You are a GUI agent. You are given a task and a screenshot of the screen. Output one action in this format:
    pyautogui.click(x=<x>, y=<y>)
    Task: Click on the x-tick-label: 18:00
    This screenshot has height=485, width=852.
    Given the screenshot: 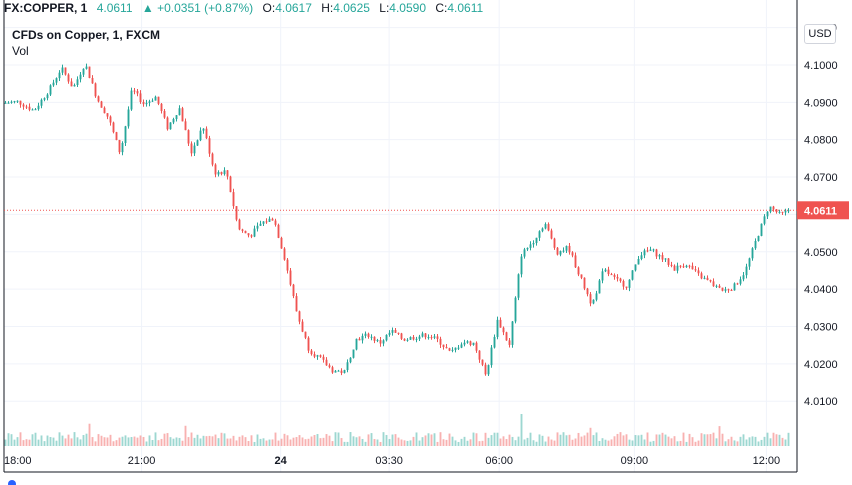 What is the action you would take?
    pyautogui.click(x=18, y=461)
    